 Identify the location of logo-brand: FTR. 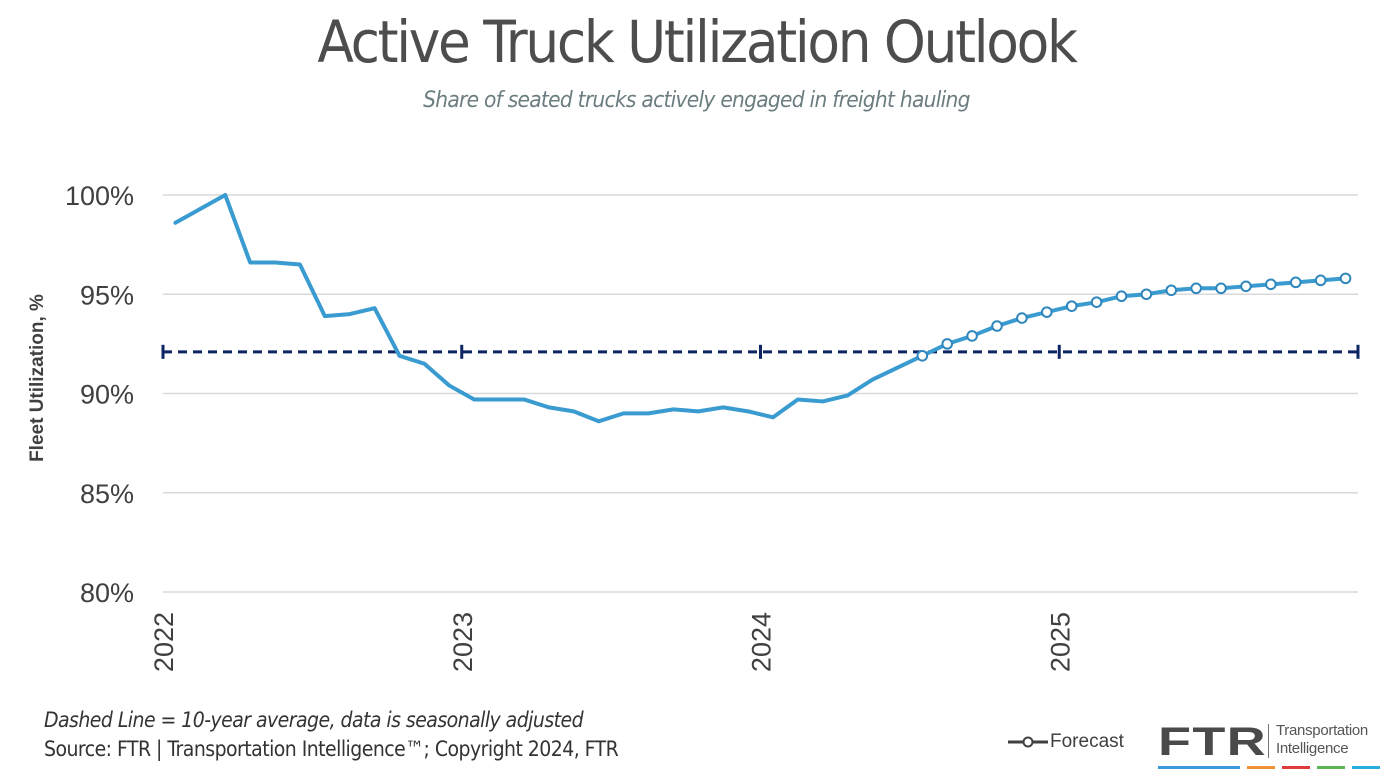
(1213, 742).